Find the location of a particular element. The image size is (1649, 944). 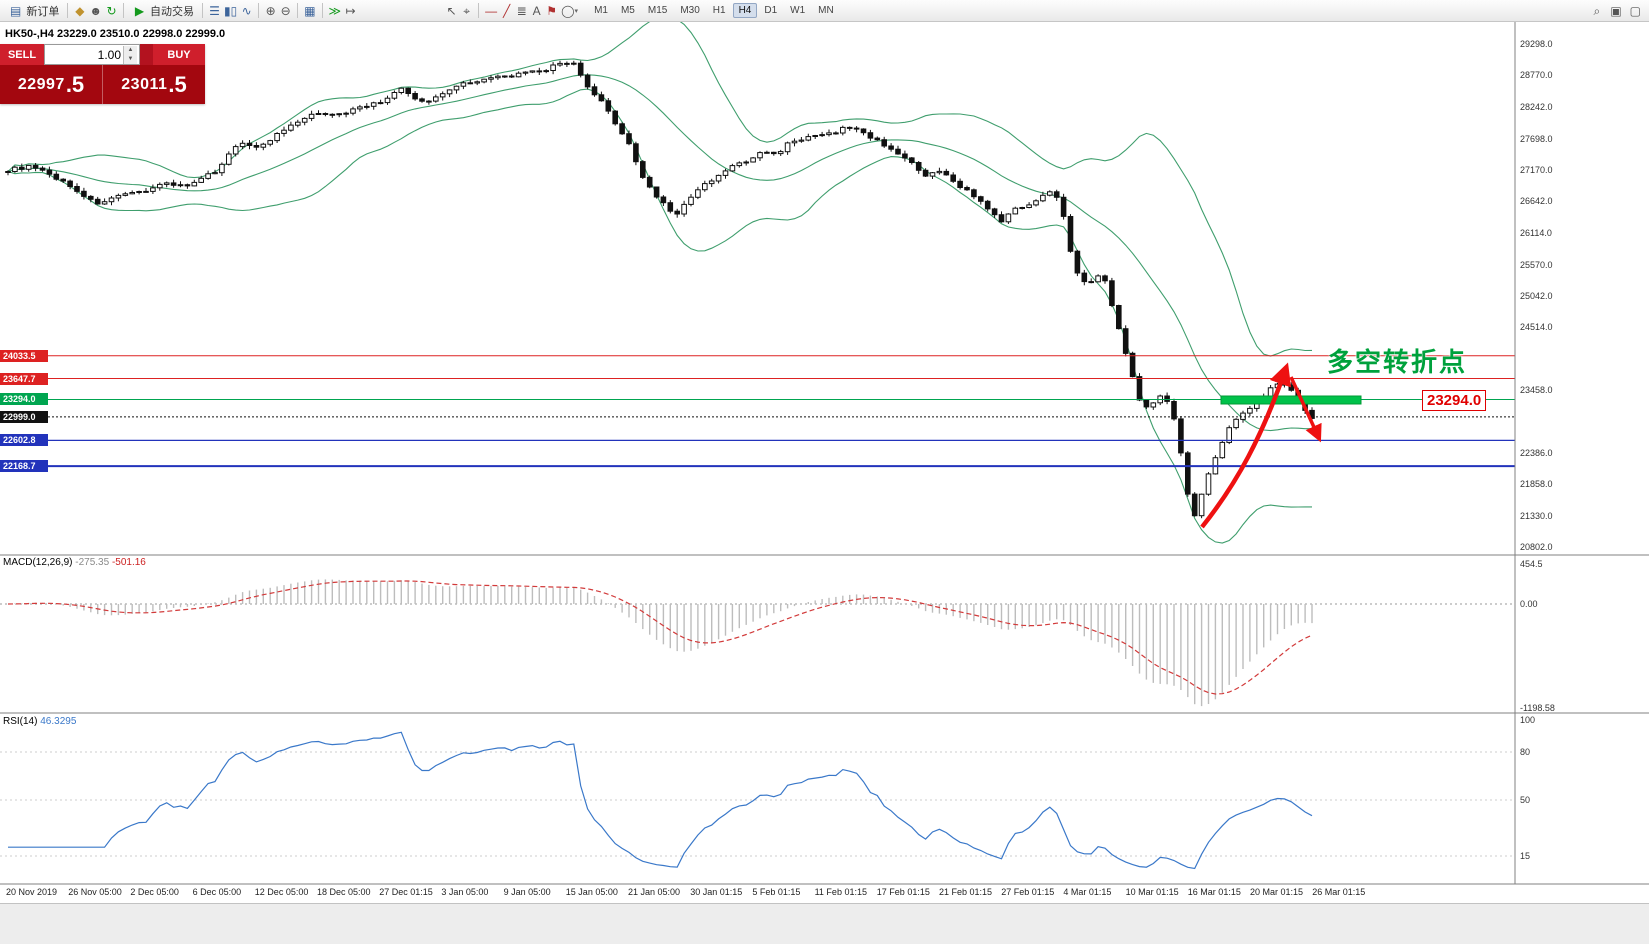

timeframe-button-d1: D1 is located at coordinates (771, 10).